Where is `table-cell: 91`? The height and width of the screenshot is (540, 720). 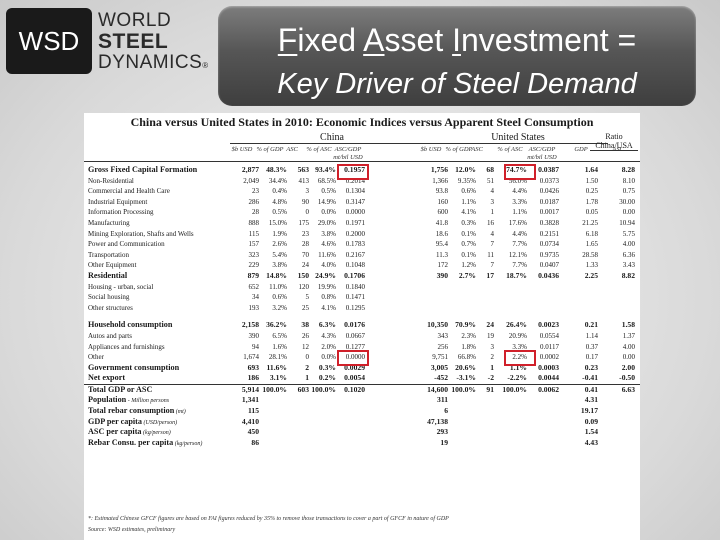
table-cell: 91 is located at coordinates (490, 389).